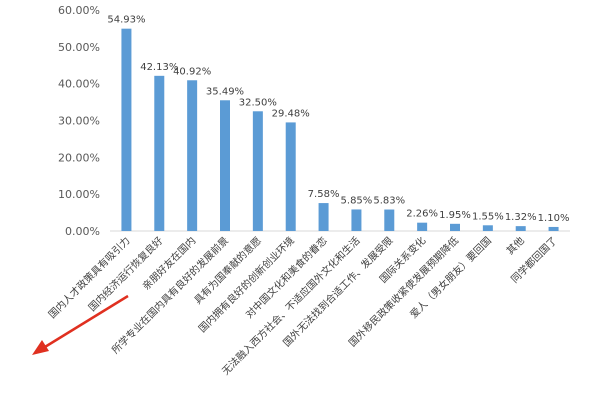  I want to click on data-label: 5.85%, so click(357, 200).